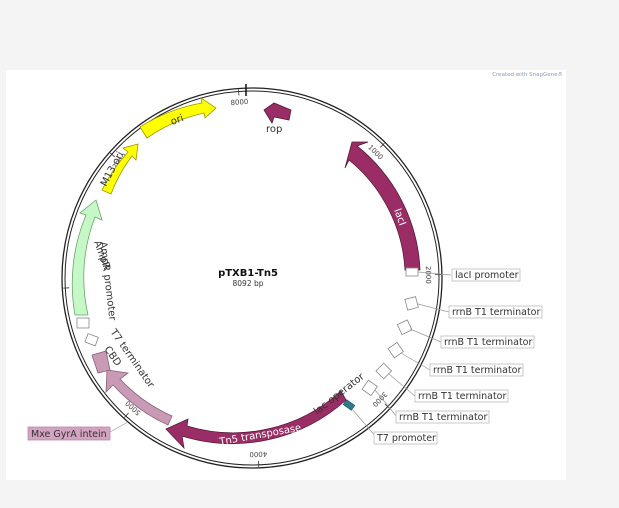 This screenshot has height=508, width=619. I want to click on ampr-feature: AmpR AmpR promoter, so click(94, 260).